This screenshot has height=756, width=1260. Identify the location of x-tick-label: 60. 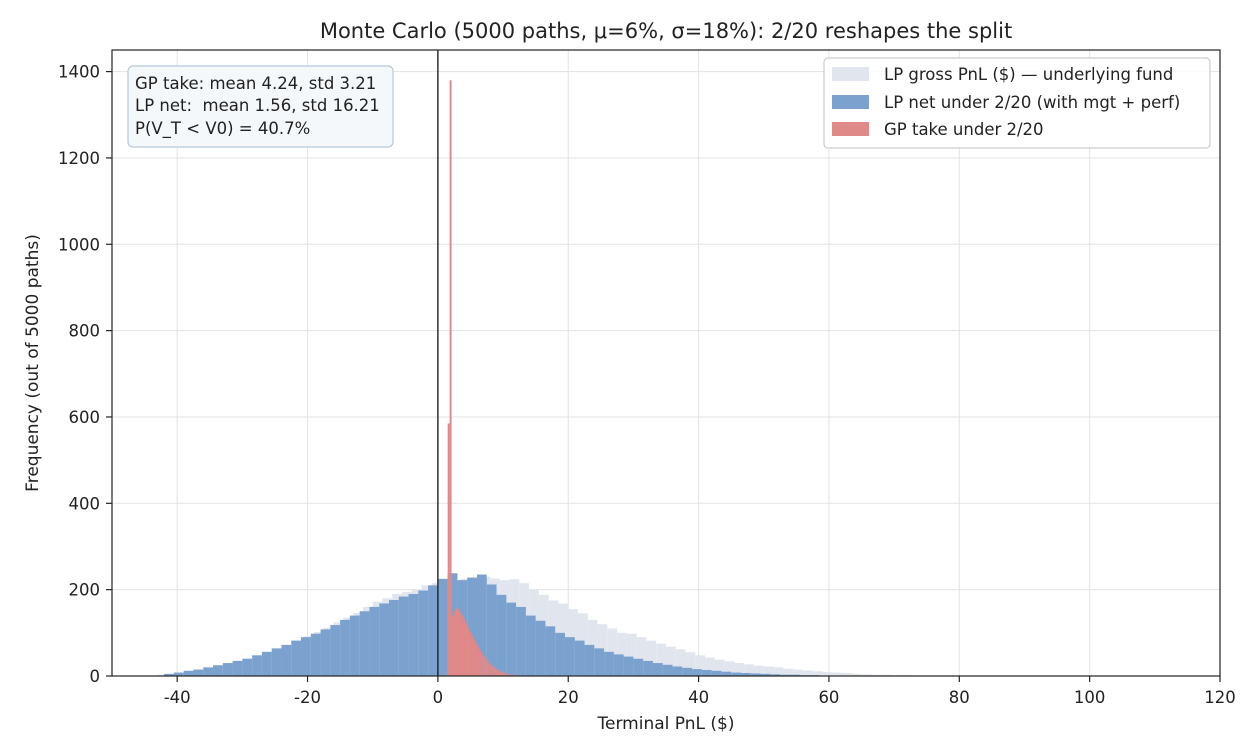
(828, 697).